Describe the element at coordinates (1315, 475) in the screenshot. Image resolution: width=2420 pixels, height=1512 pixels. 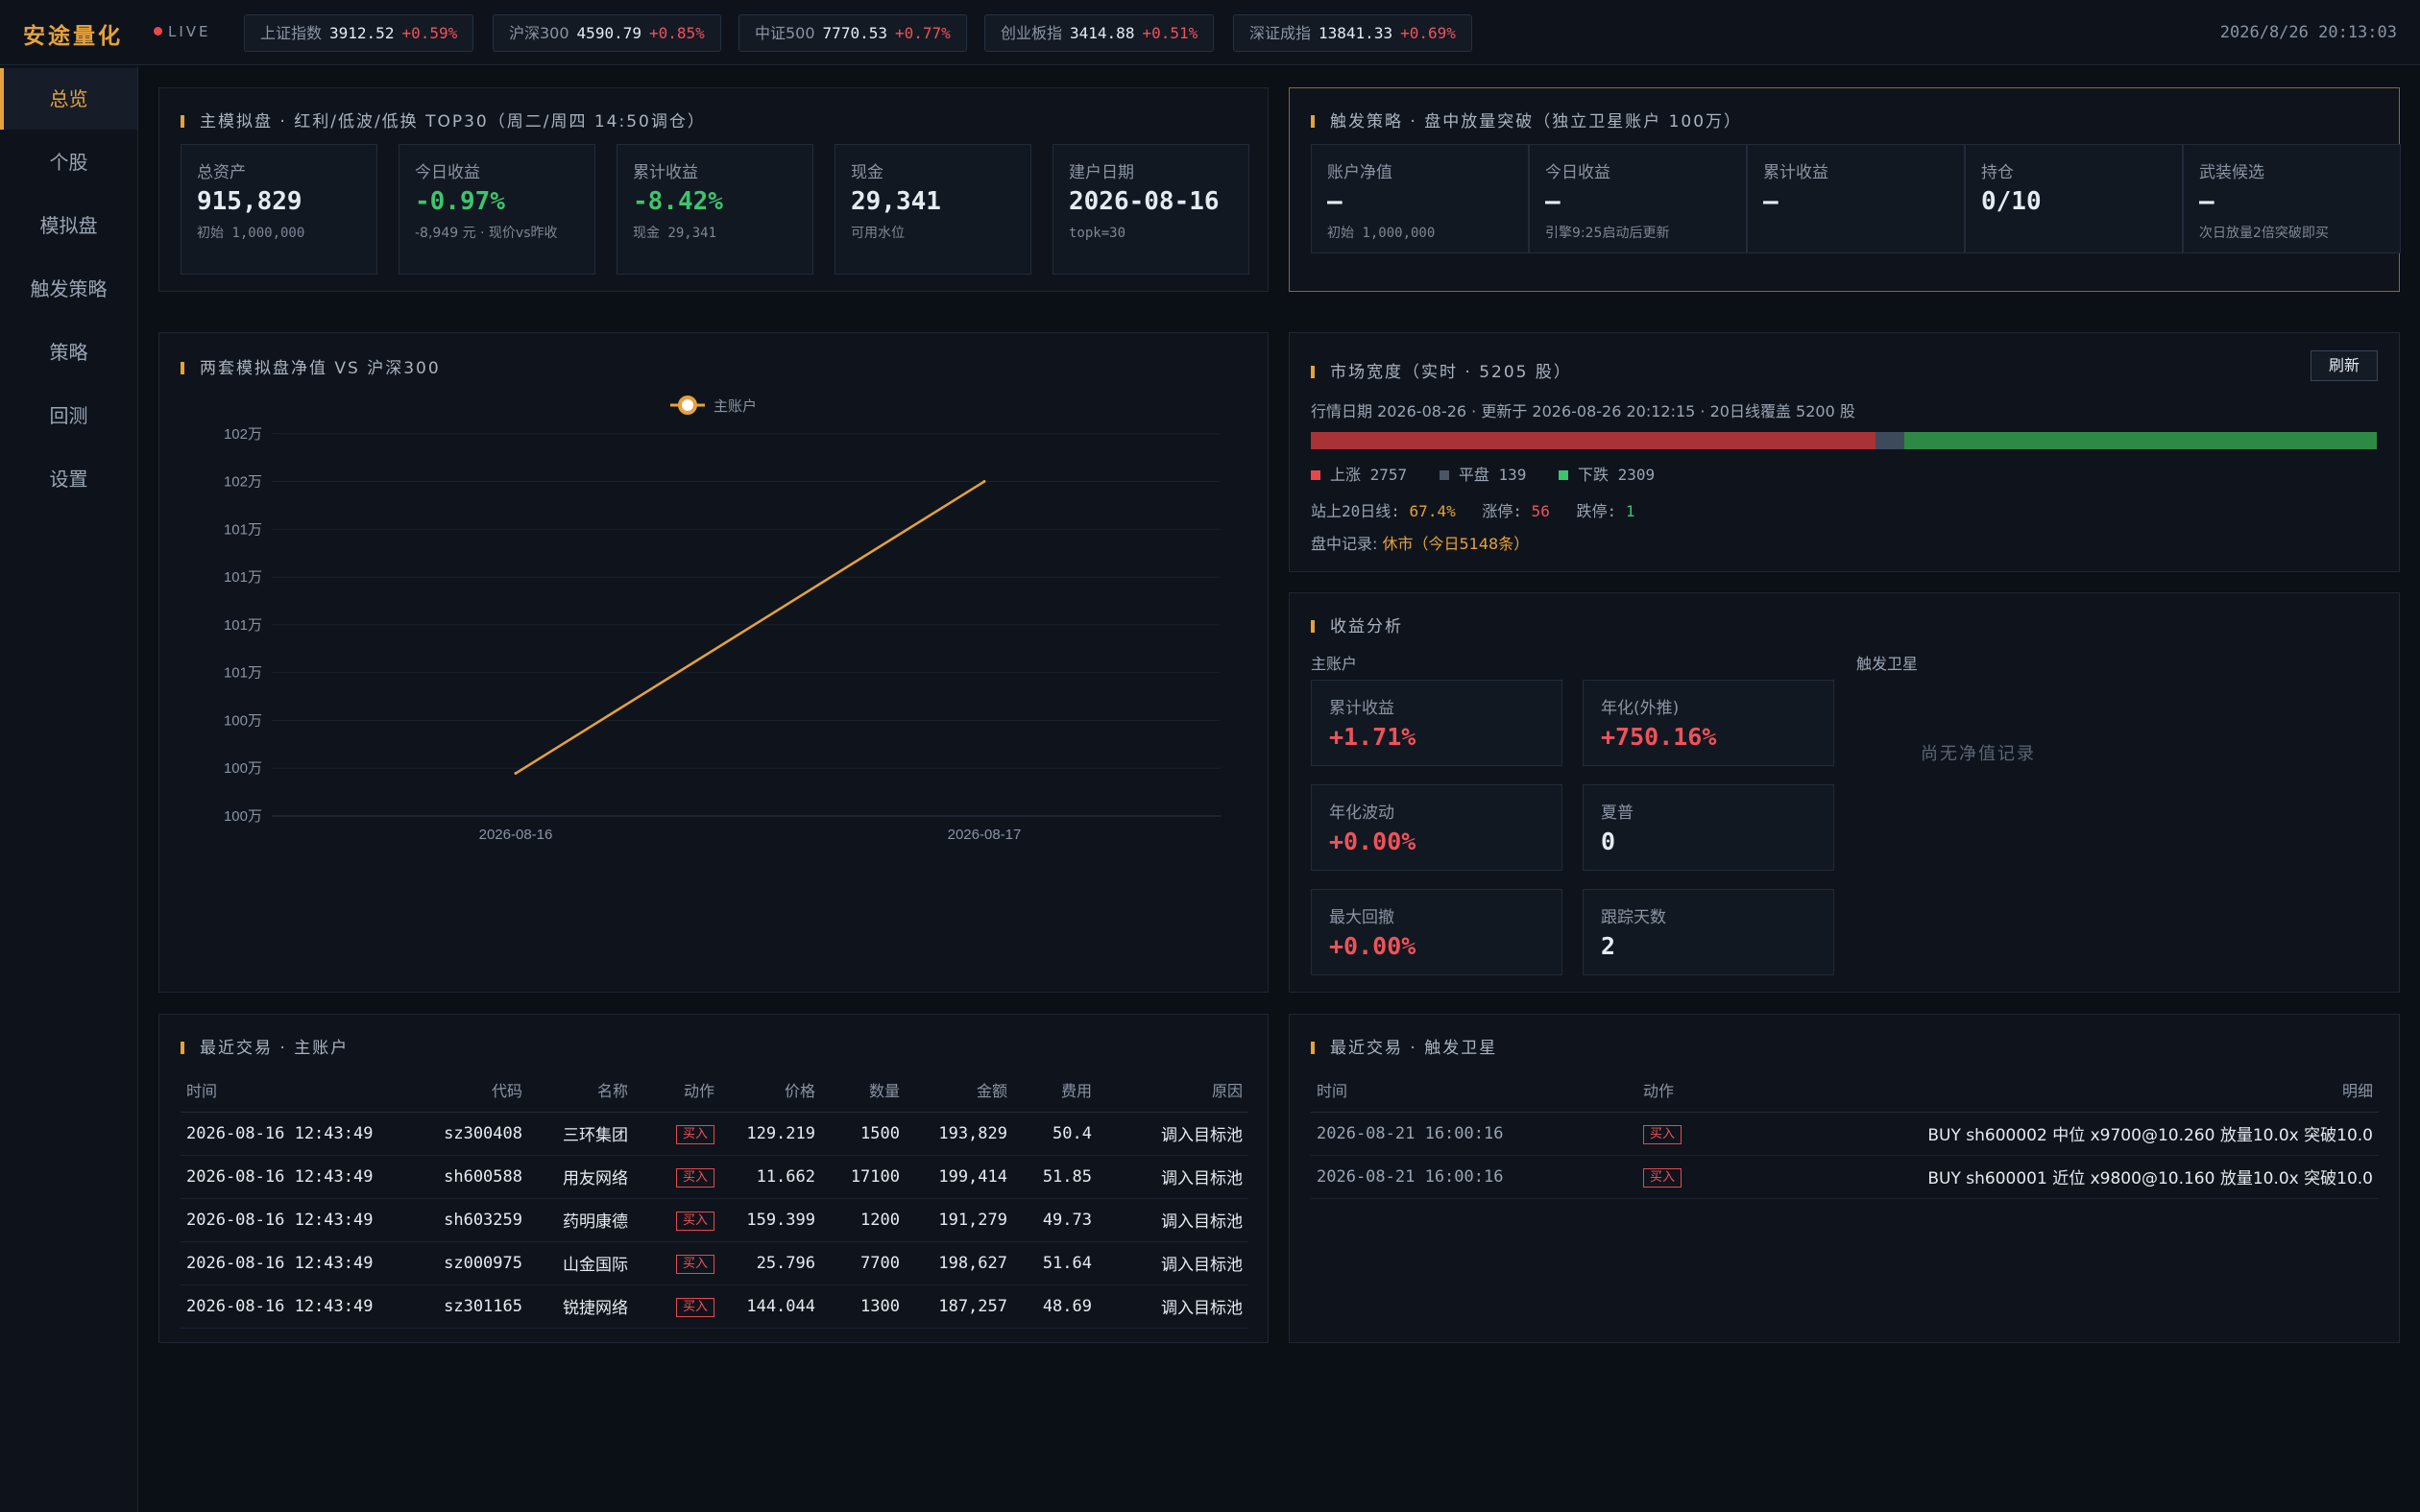
I see `up-square-icon` at that location.